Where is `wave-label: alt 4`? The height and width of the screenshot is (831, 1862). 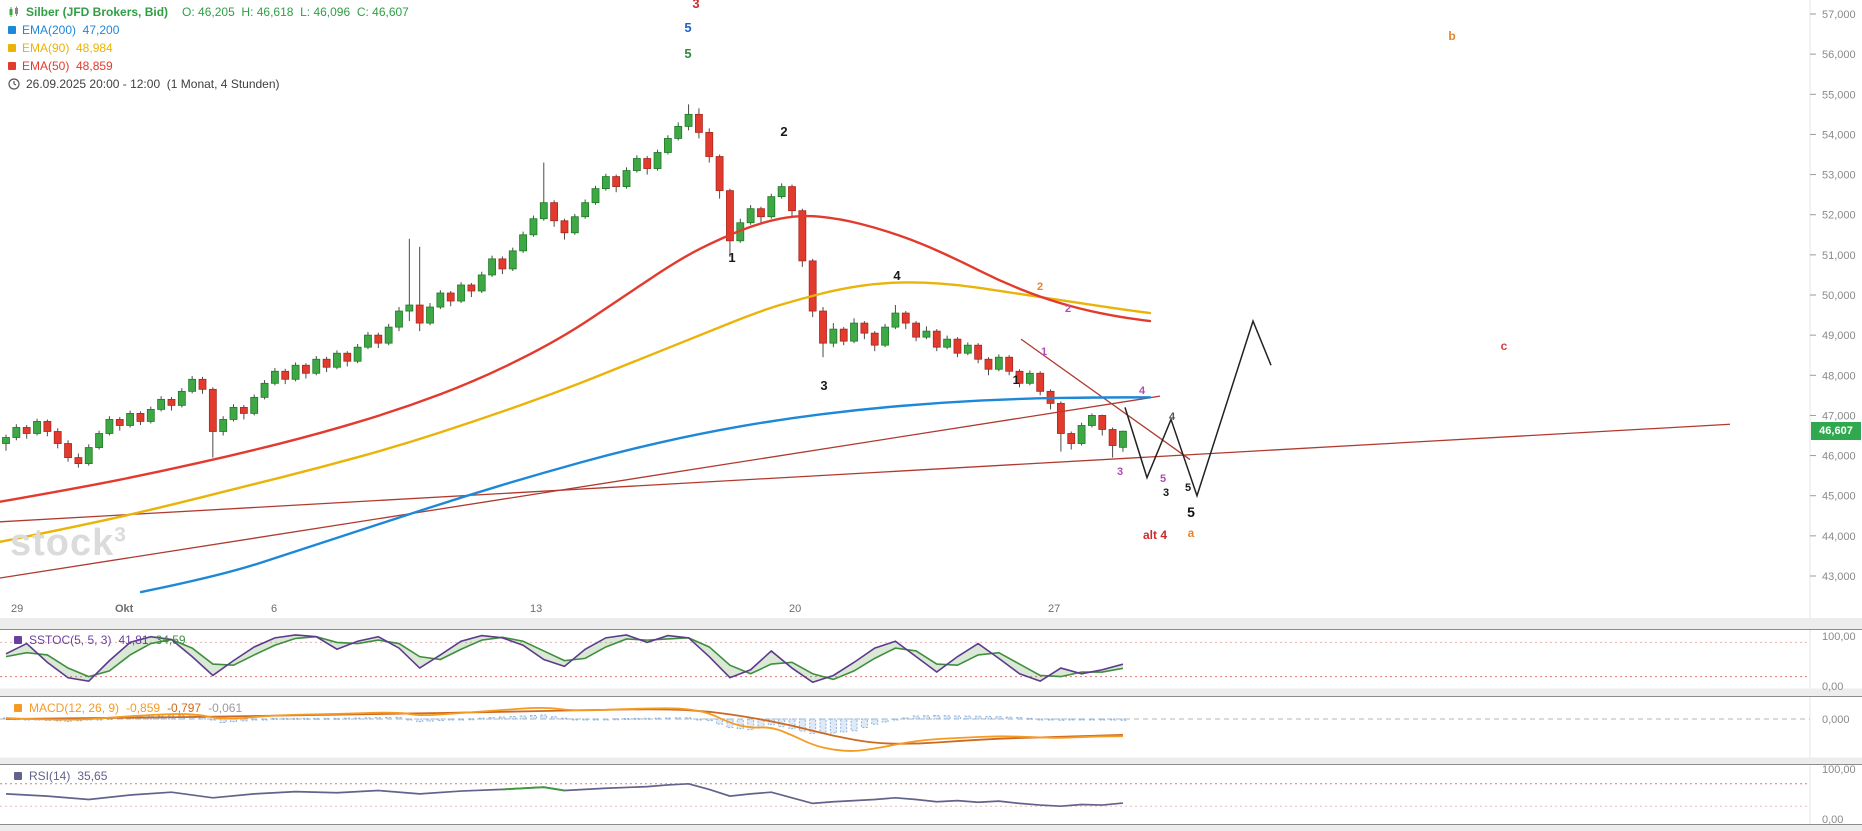
wave-label: alt 4 is located at coordinates (1155, 535).